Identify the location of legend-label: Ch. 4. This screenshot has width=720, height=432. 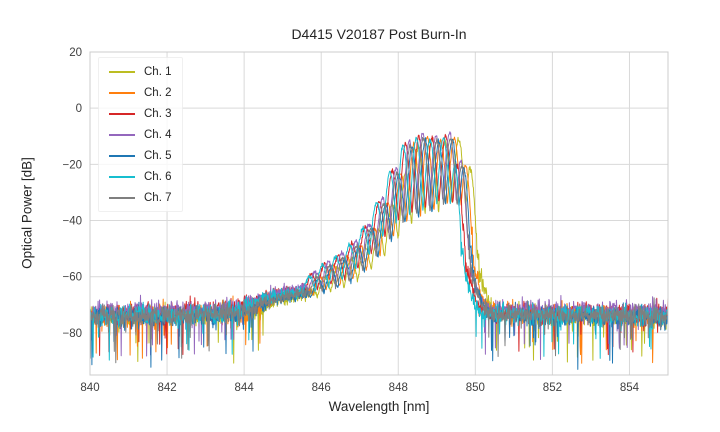
(158, 134).